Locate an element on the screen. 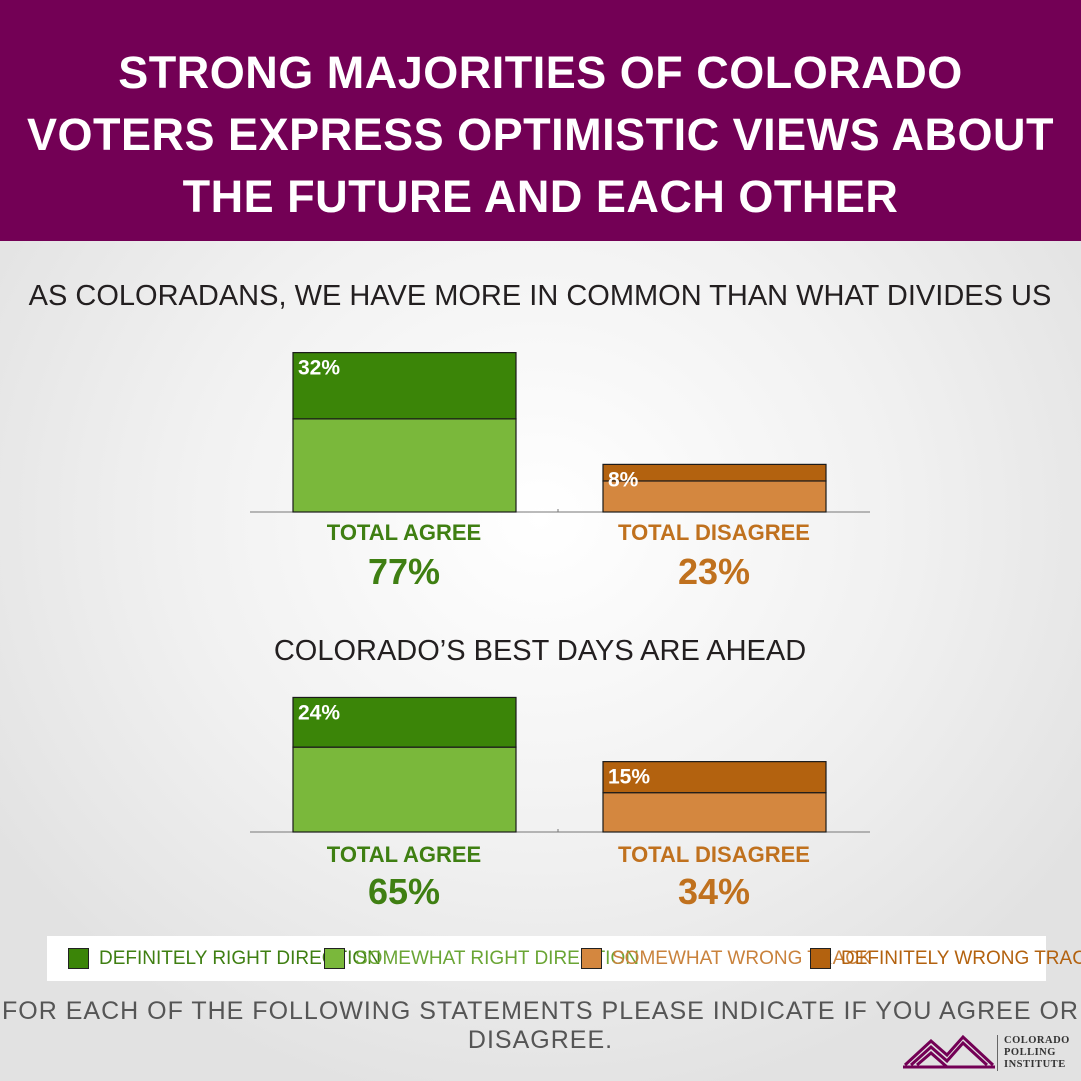  logo-line-3: INSTITUTE is located at coordinates (1035, 1064).